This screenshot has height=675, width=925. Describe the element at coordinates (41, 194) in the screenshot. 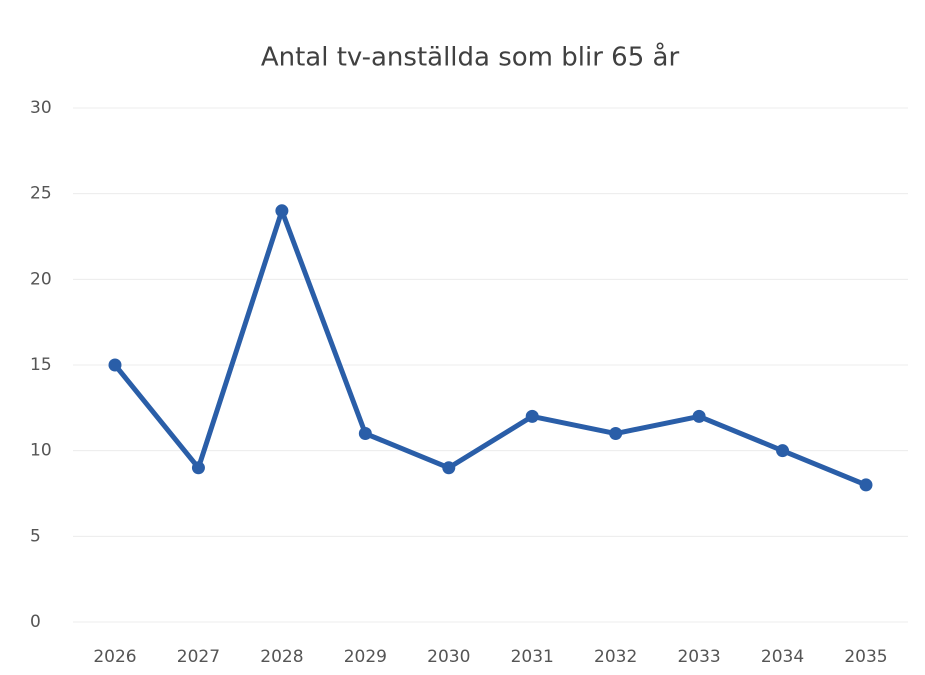

I see `y-tick-label: 25` at that location.